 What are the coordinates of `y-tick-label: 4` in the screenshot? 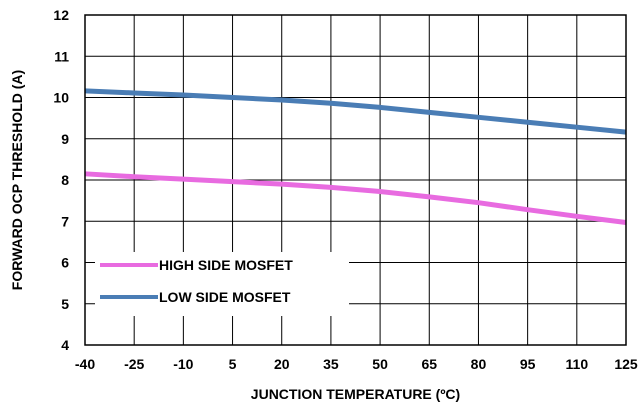 It's located at (65, 345).